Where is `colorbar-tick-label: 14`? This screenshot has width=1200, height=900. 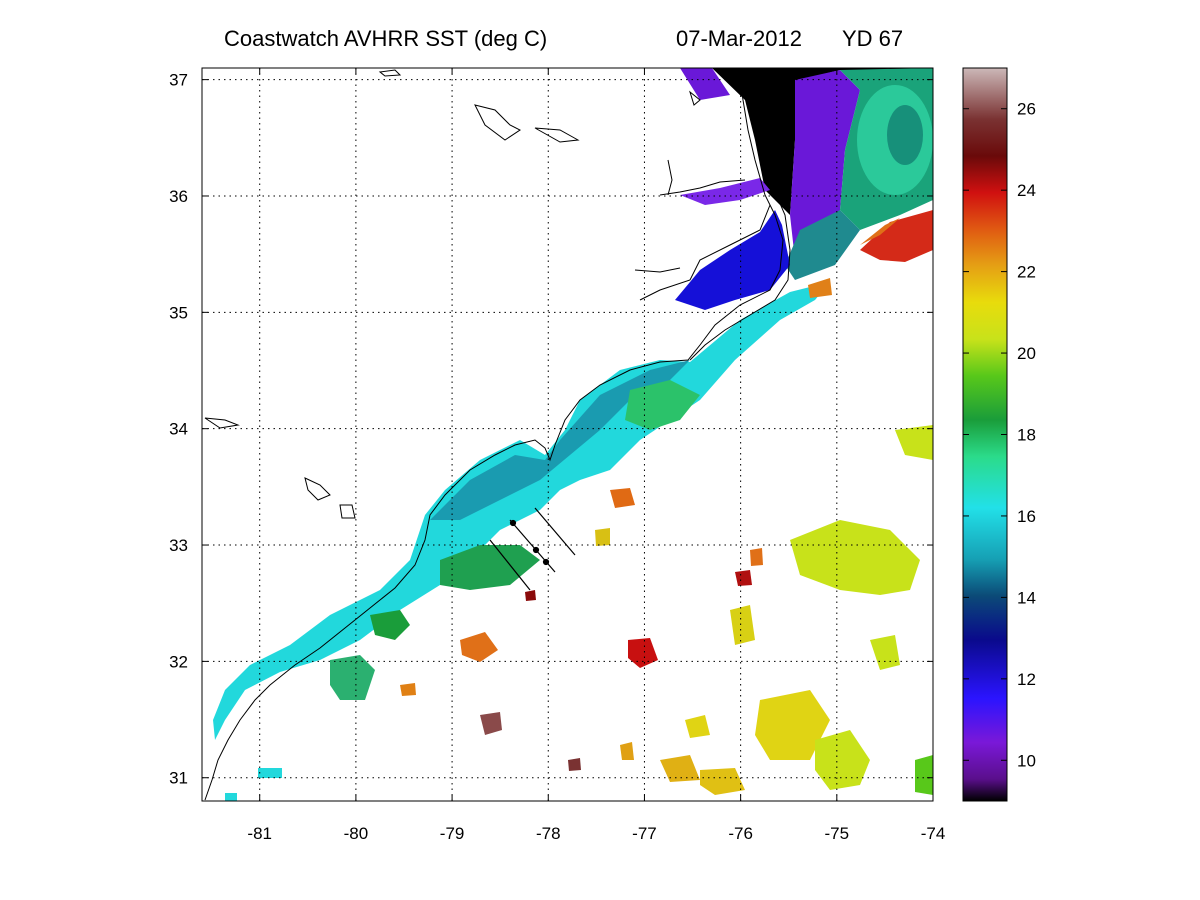
colorbar-tick-label: 14 is located at coordinates (1026, 597).